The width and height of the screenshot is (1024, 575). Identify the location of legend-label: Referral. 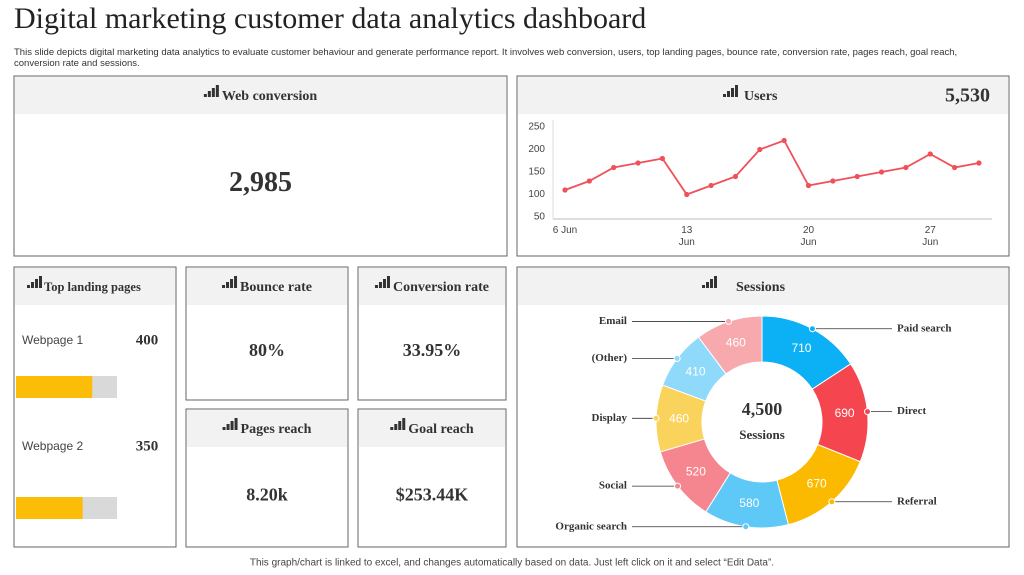
(917, 501).